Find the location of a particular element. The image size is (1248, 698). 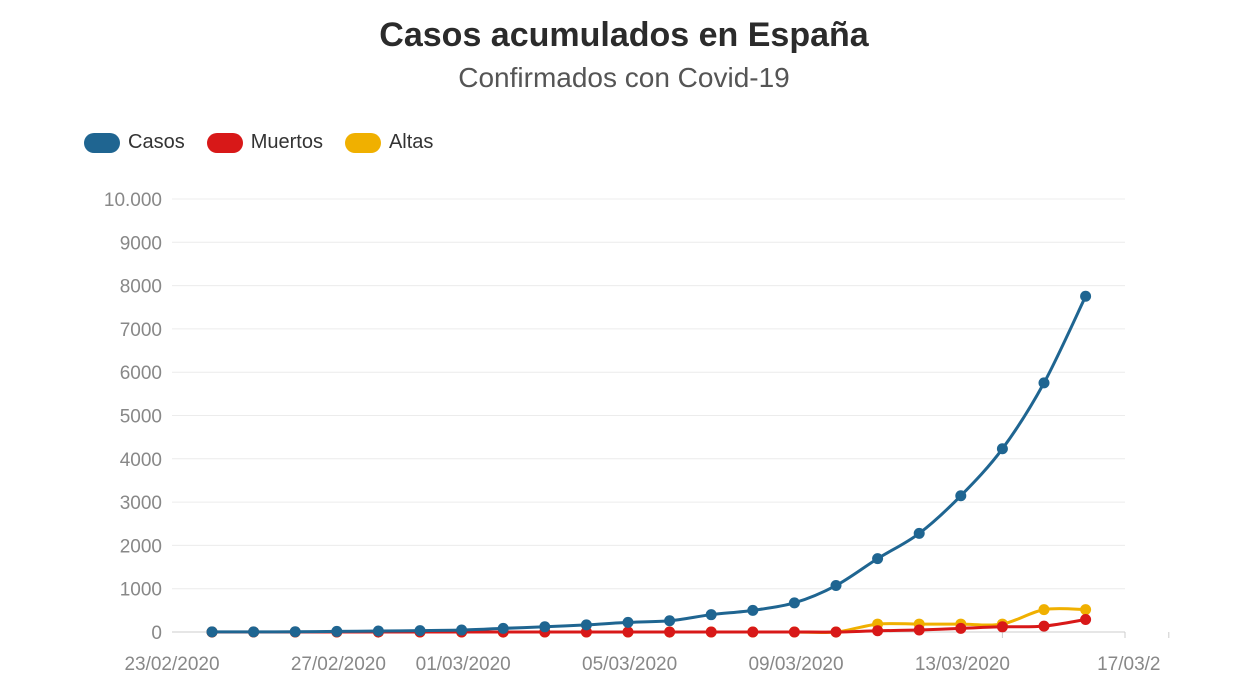

y-tick-label: 0 is located at coordinates (156, 633).